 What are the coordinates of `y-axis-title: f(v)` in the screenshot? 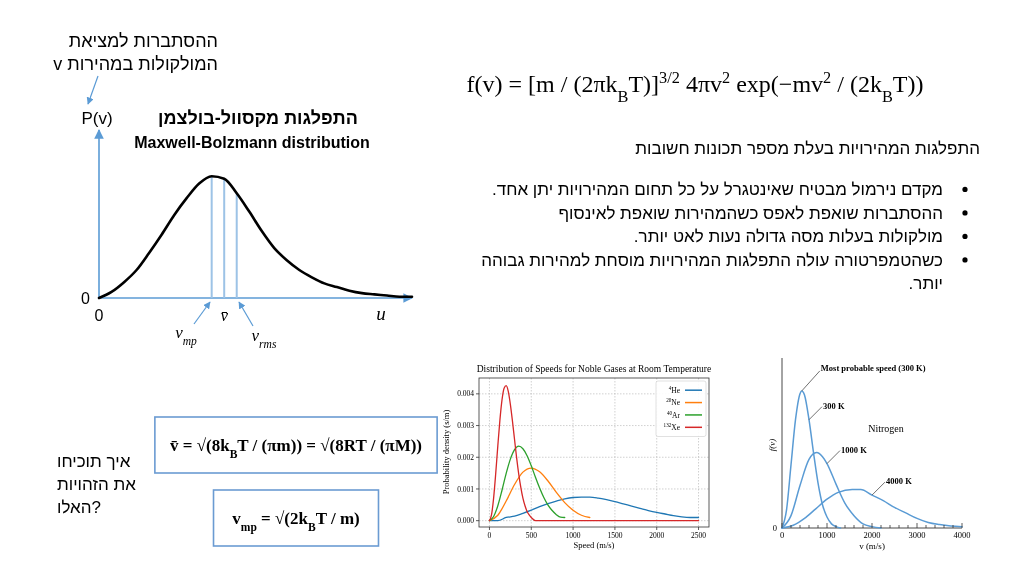 It's located at (772, 445).